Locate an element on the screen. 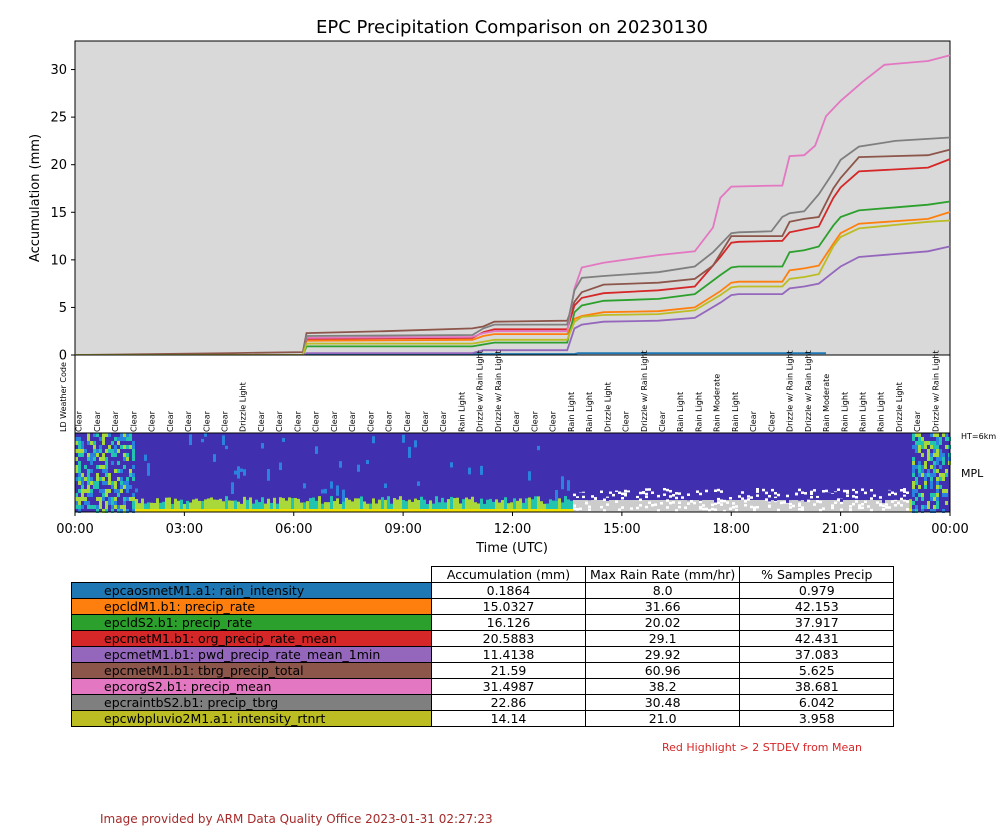 The image size is (1000, 832). series-label-cell: epcraintbS2.b1: precip_tbrg is located at coordinates (251, 702).